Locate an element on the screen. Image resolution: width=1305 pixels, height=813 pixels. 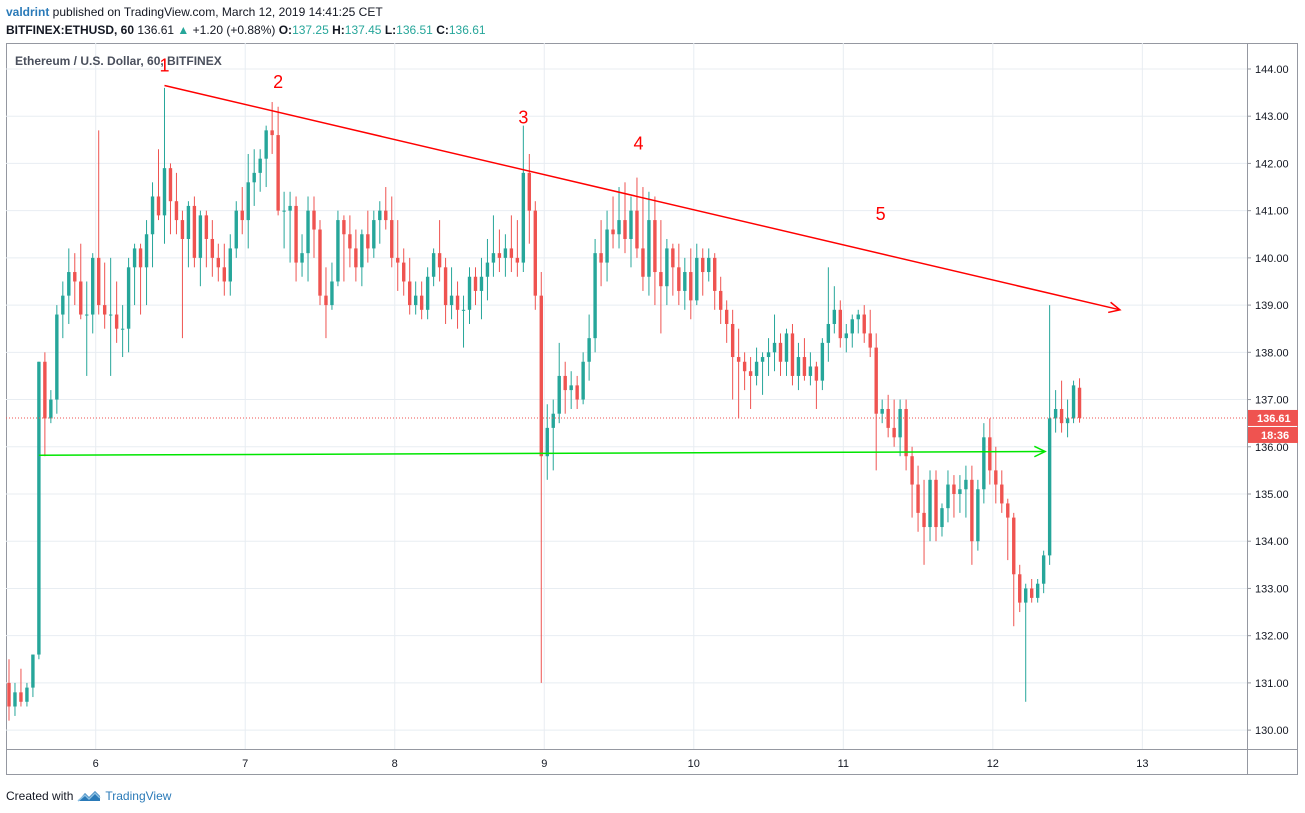
price-change: +1.20 (+0.88%) is located at coordinates (234, 30).